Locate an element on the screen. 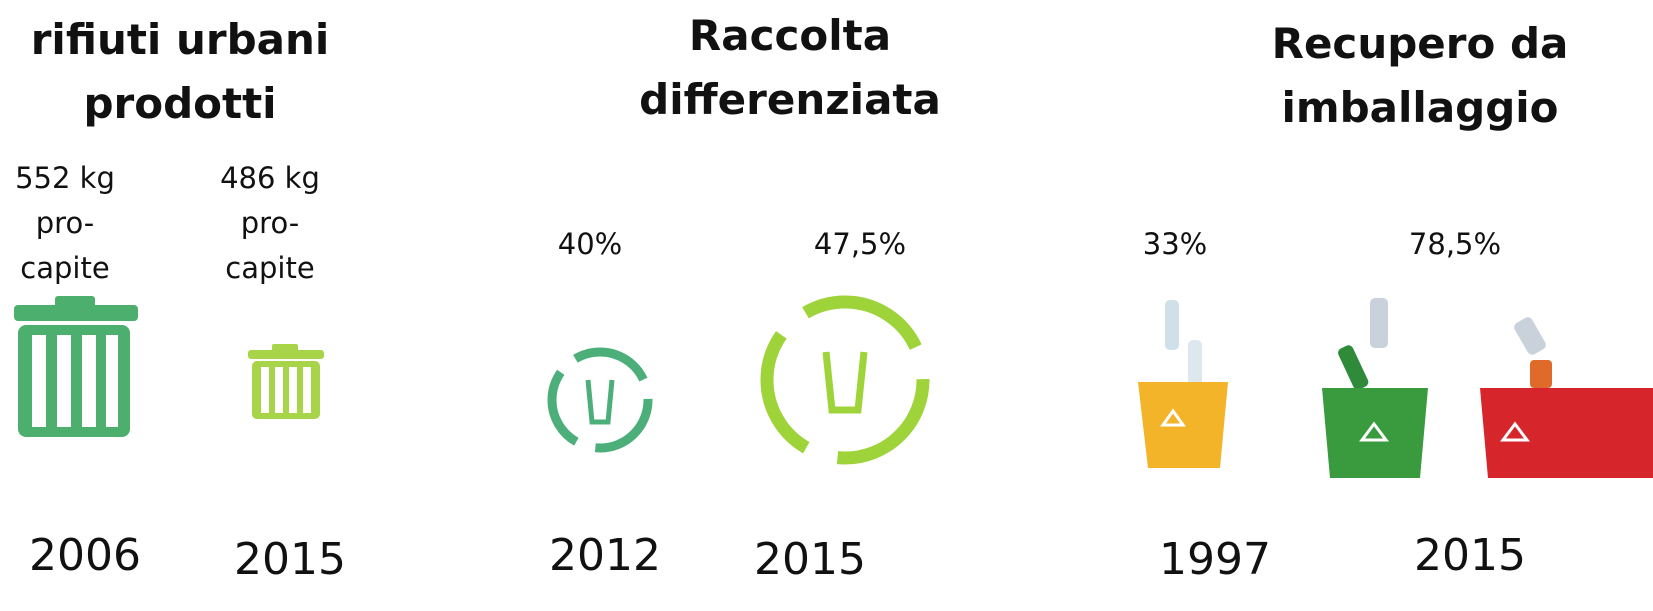 Image resolution: width=1653 pixels, height=611 pixels. section-title: rifiuti urbani prodotti is located at coordinates (180, 71).